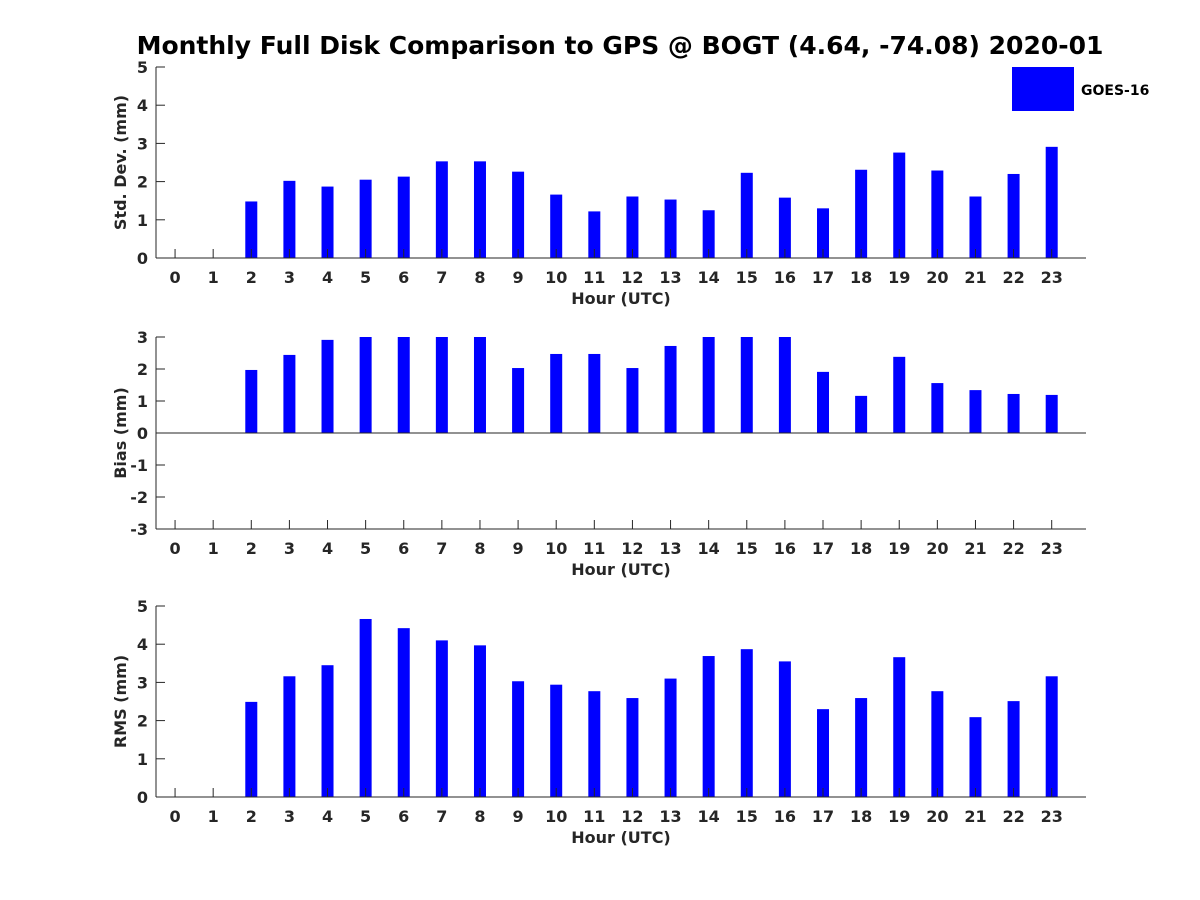  Describe the element at coordinates (441, 548) in the screenshot. I see `x-tick-label-bias-7: 7` at that location.